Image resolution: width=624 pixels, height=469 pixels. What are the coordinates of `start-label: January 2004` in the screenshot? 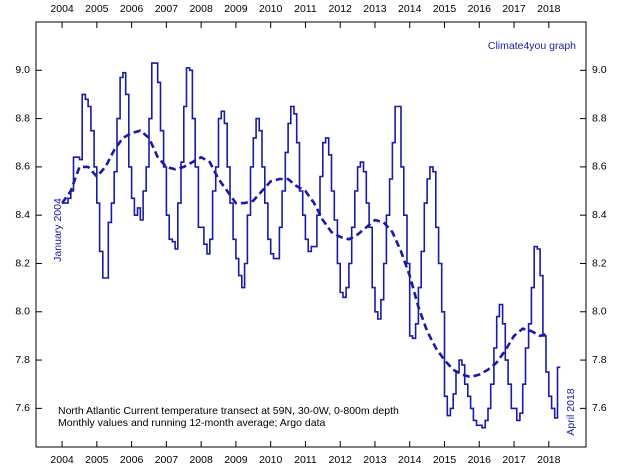 It's located at (58, 230).